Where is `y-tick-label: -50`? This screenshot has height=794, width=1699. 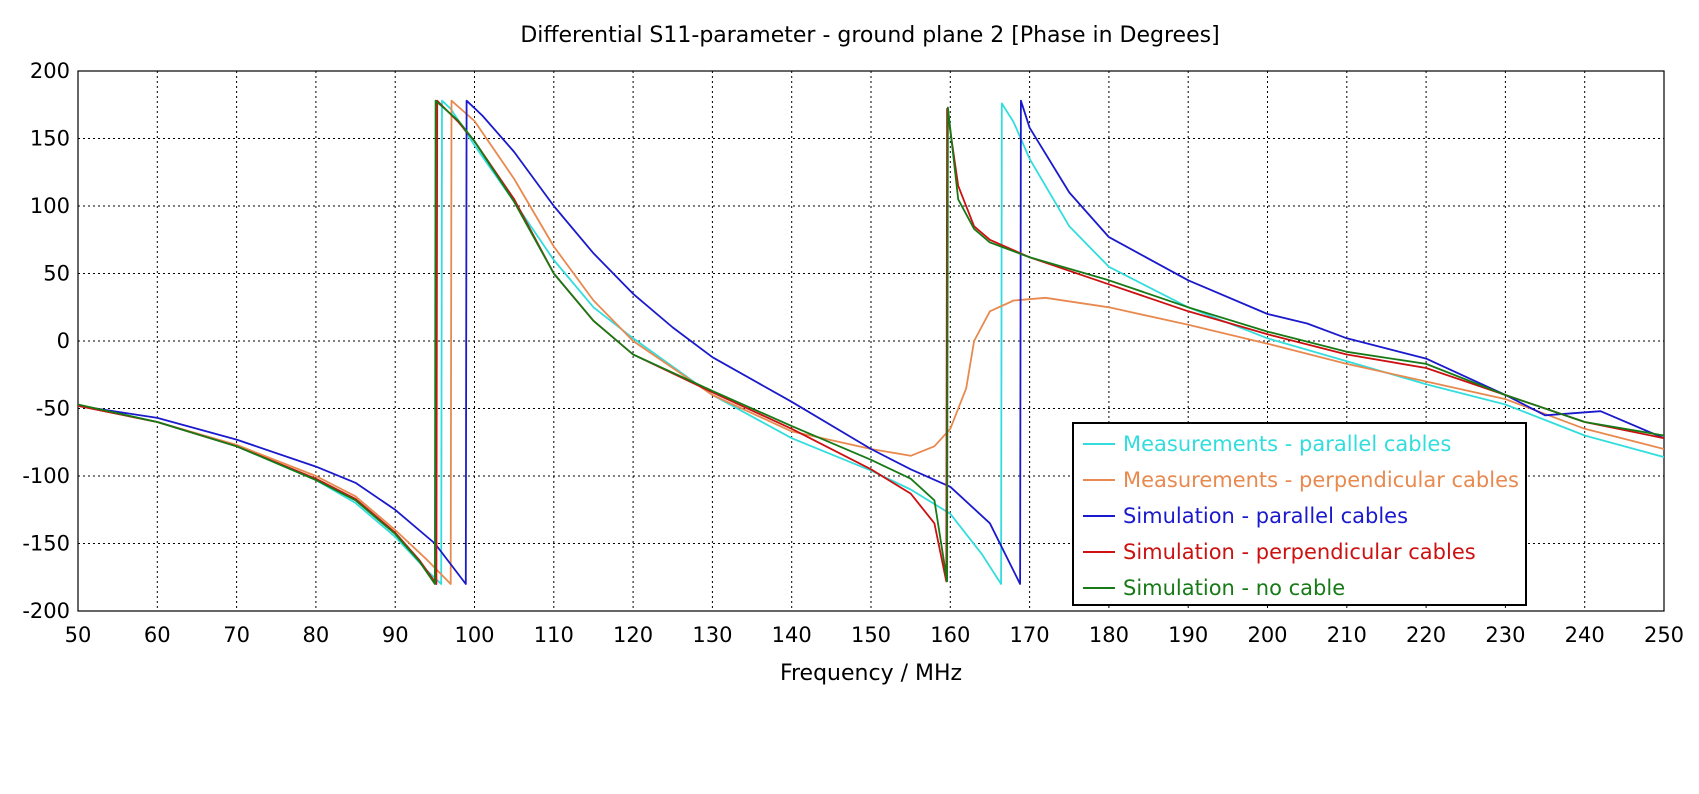 y-tick-label: -50 is located at coordinates (53, 409).